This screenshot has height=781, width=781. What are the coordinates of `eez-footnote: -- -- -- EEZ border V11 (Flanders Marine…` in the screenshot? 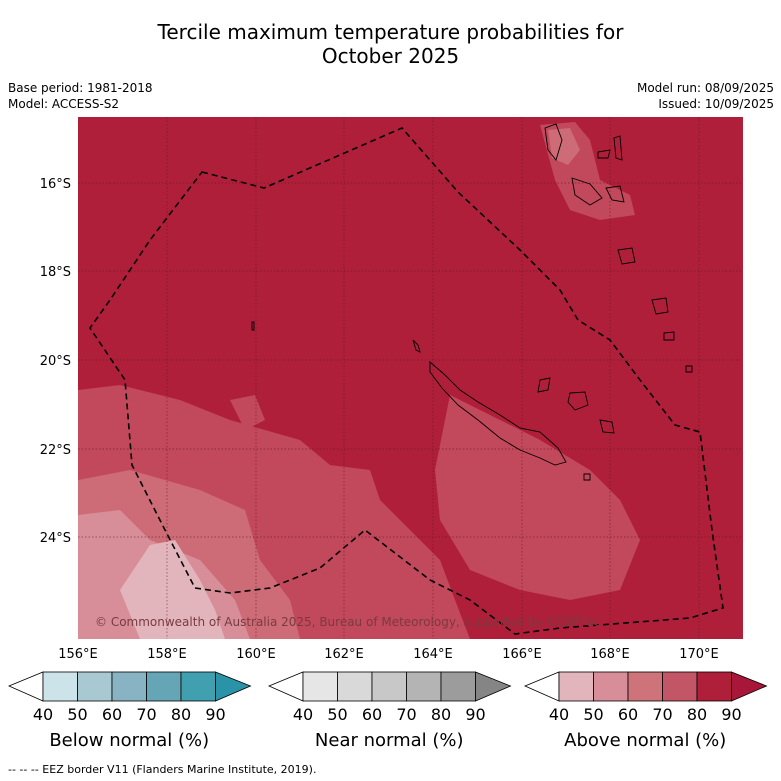 It's located at (162, 769).